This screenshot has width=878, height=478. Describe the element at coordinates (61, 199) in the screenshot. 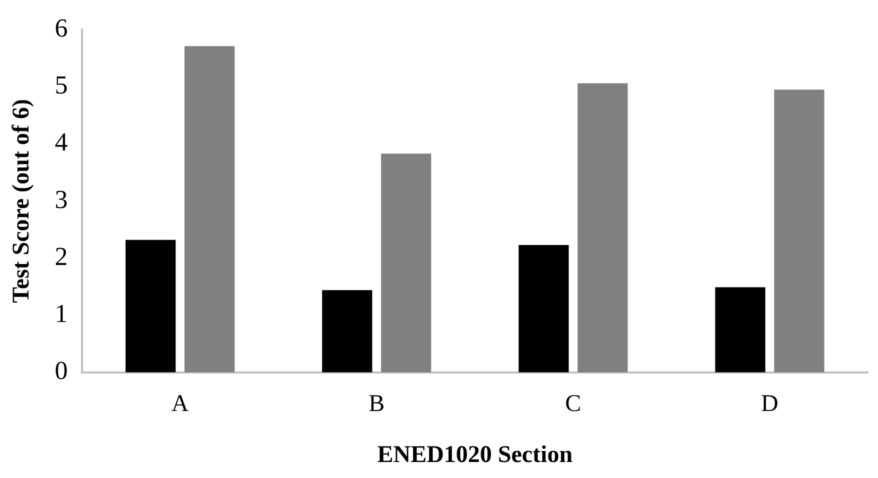

I see `y-tick-label: 3` at that location.